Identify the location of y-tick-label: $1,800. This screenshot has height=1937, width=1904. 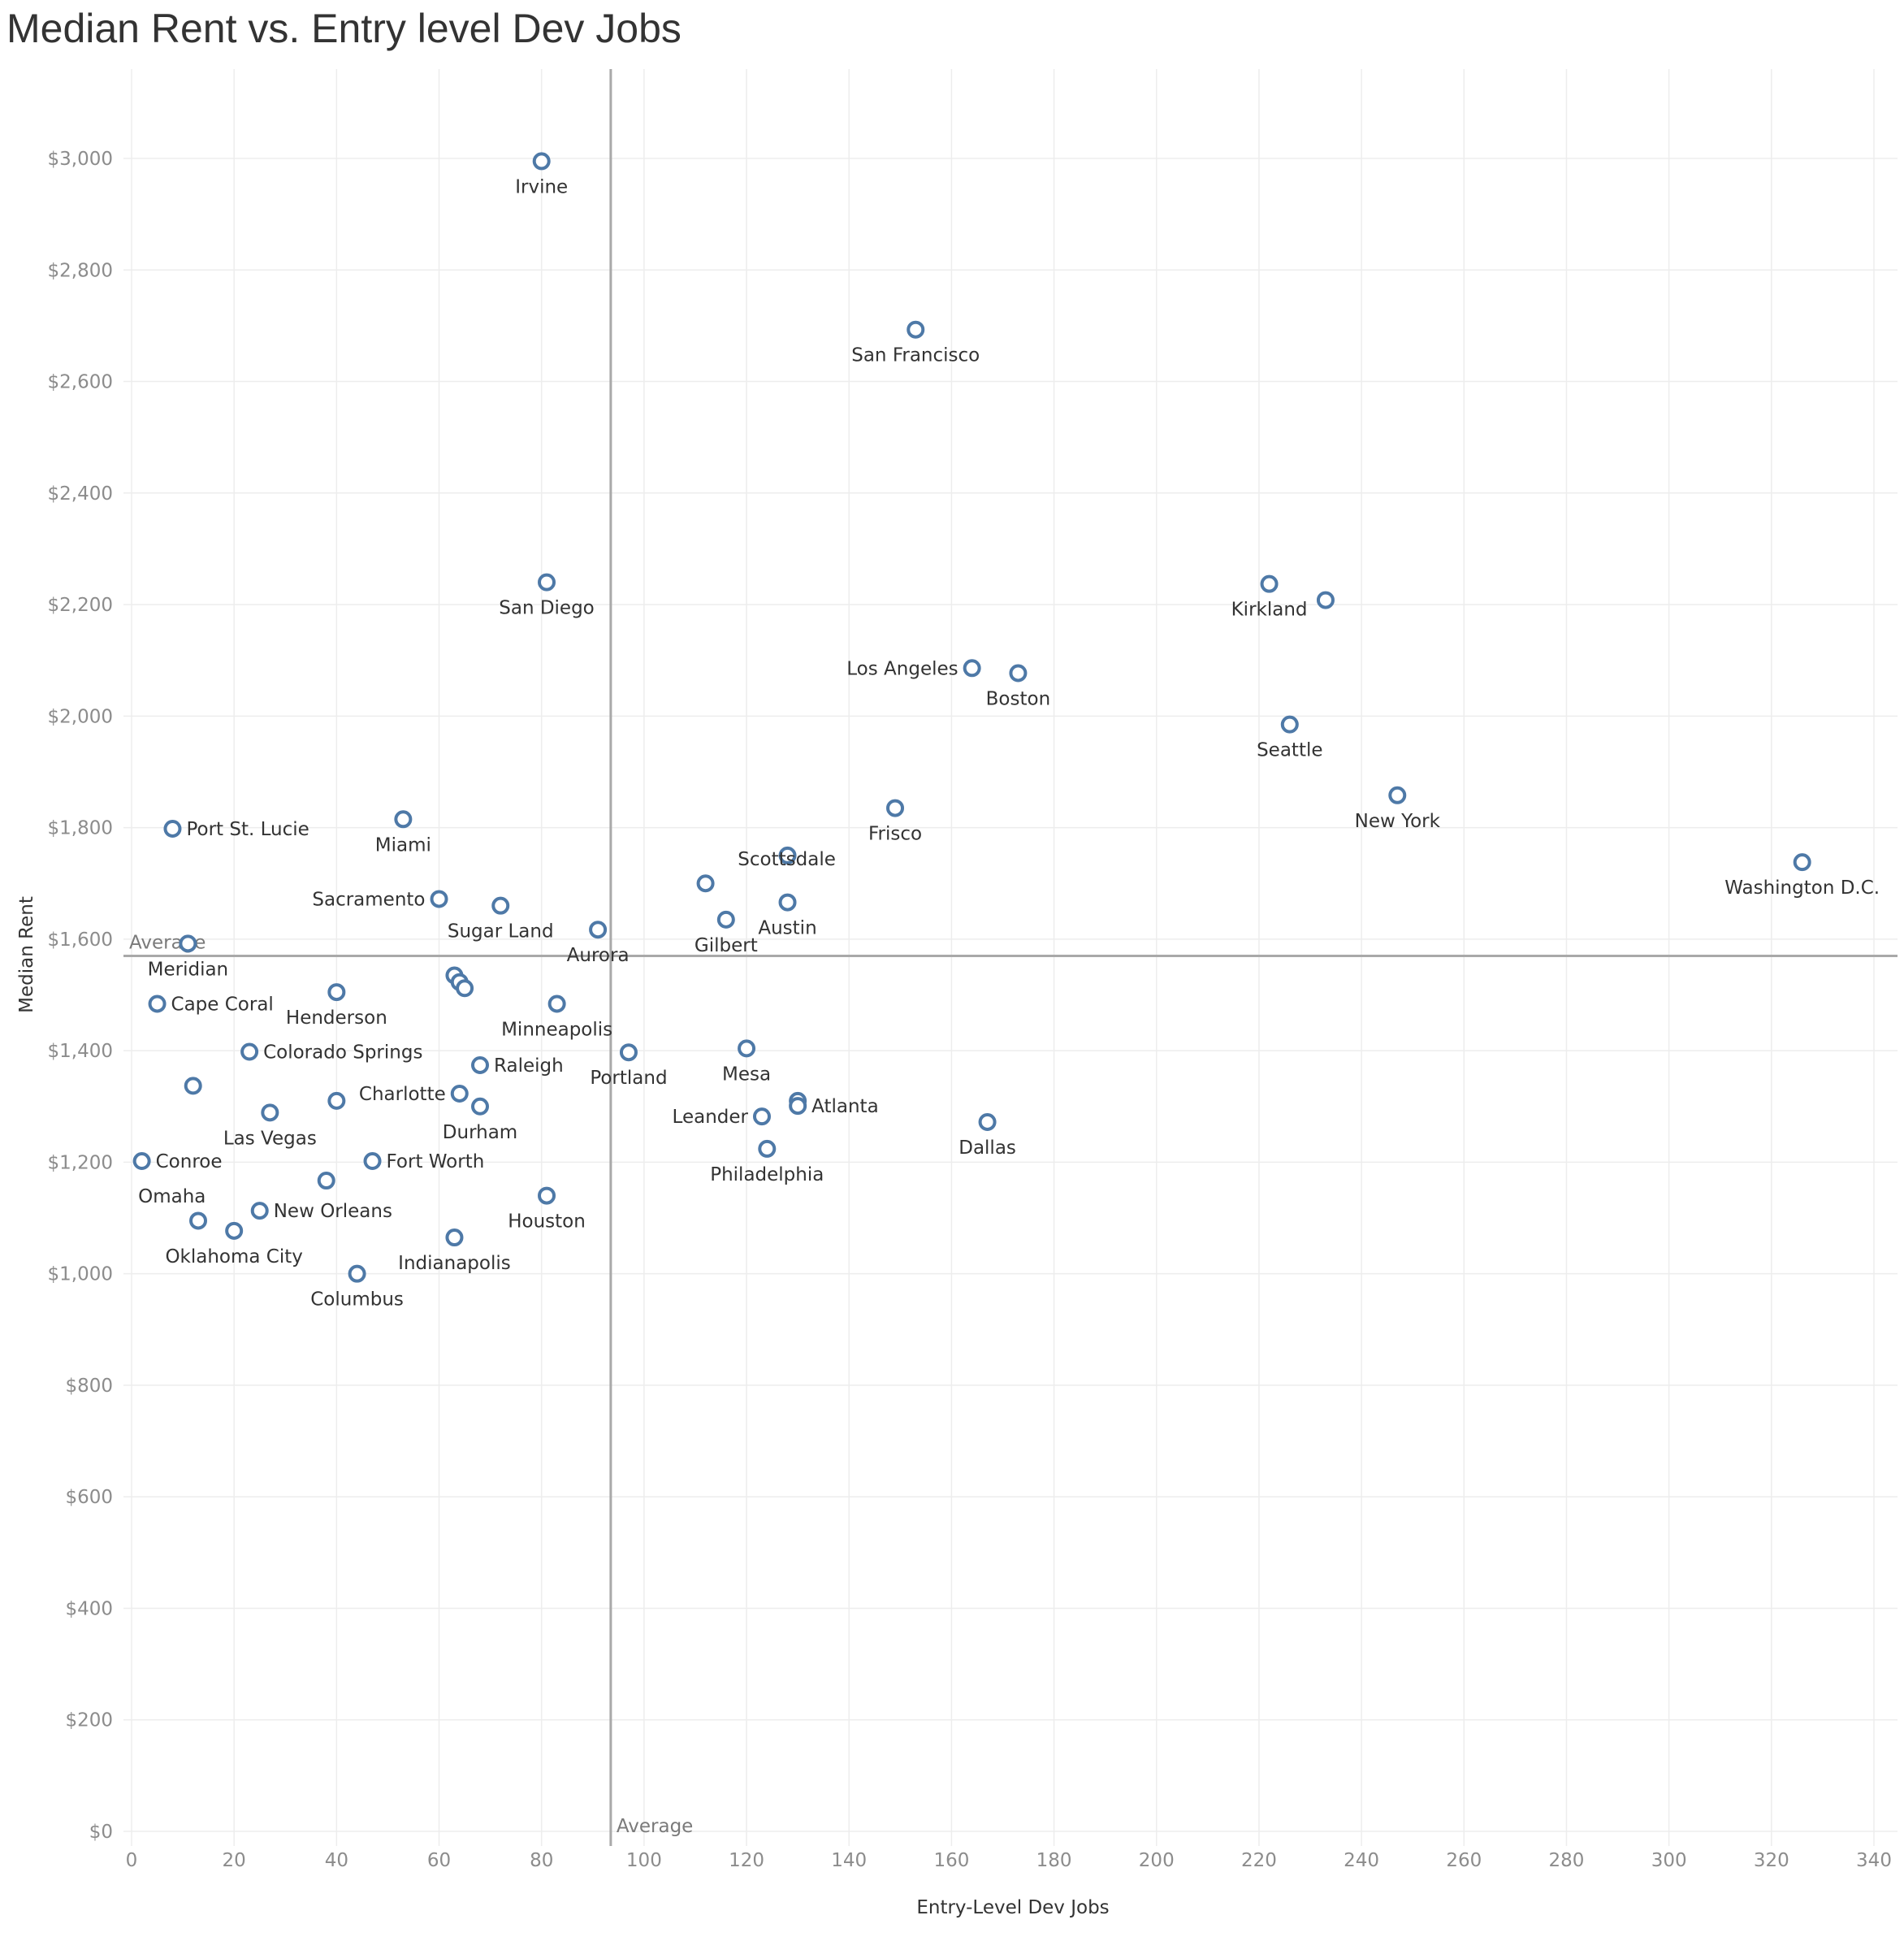
(80, 828).